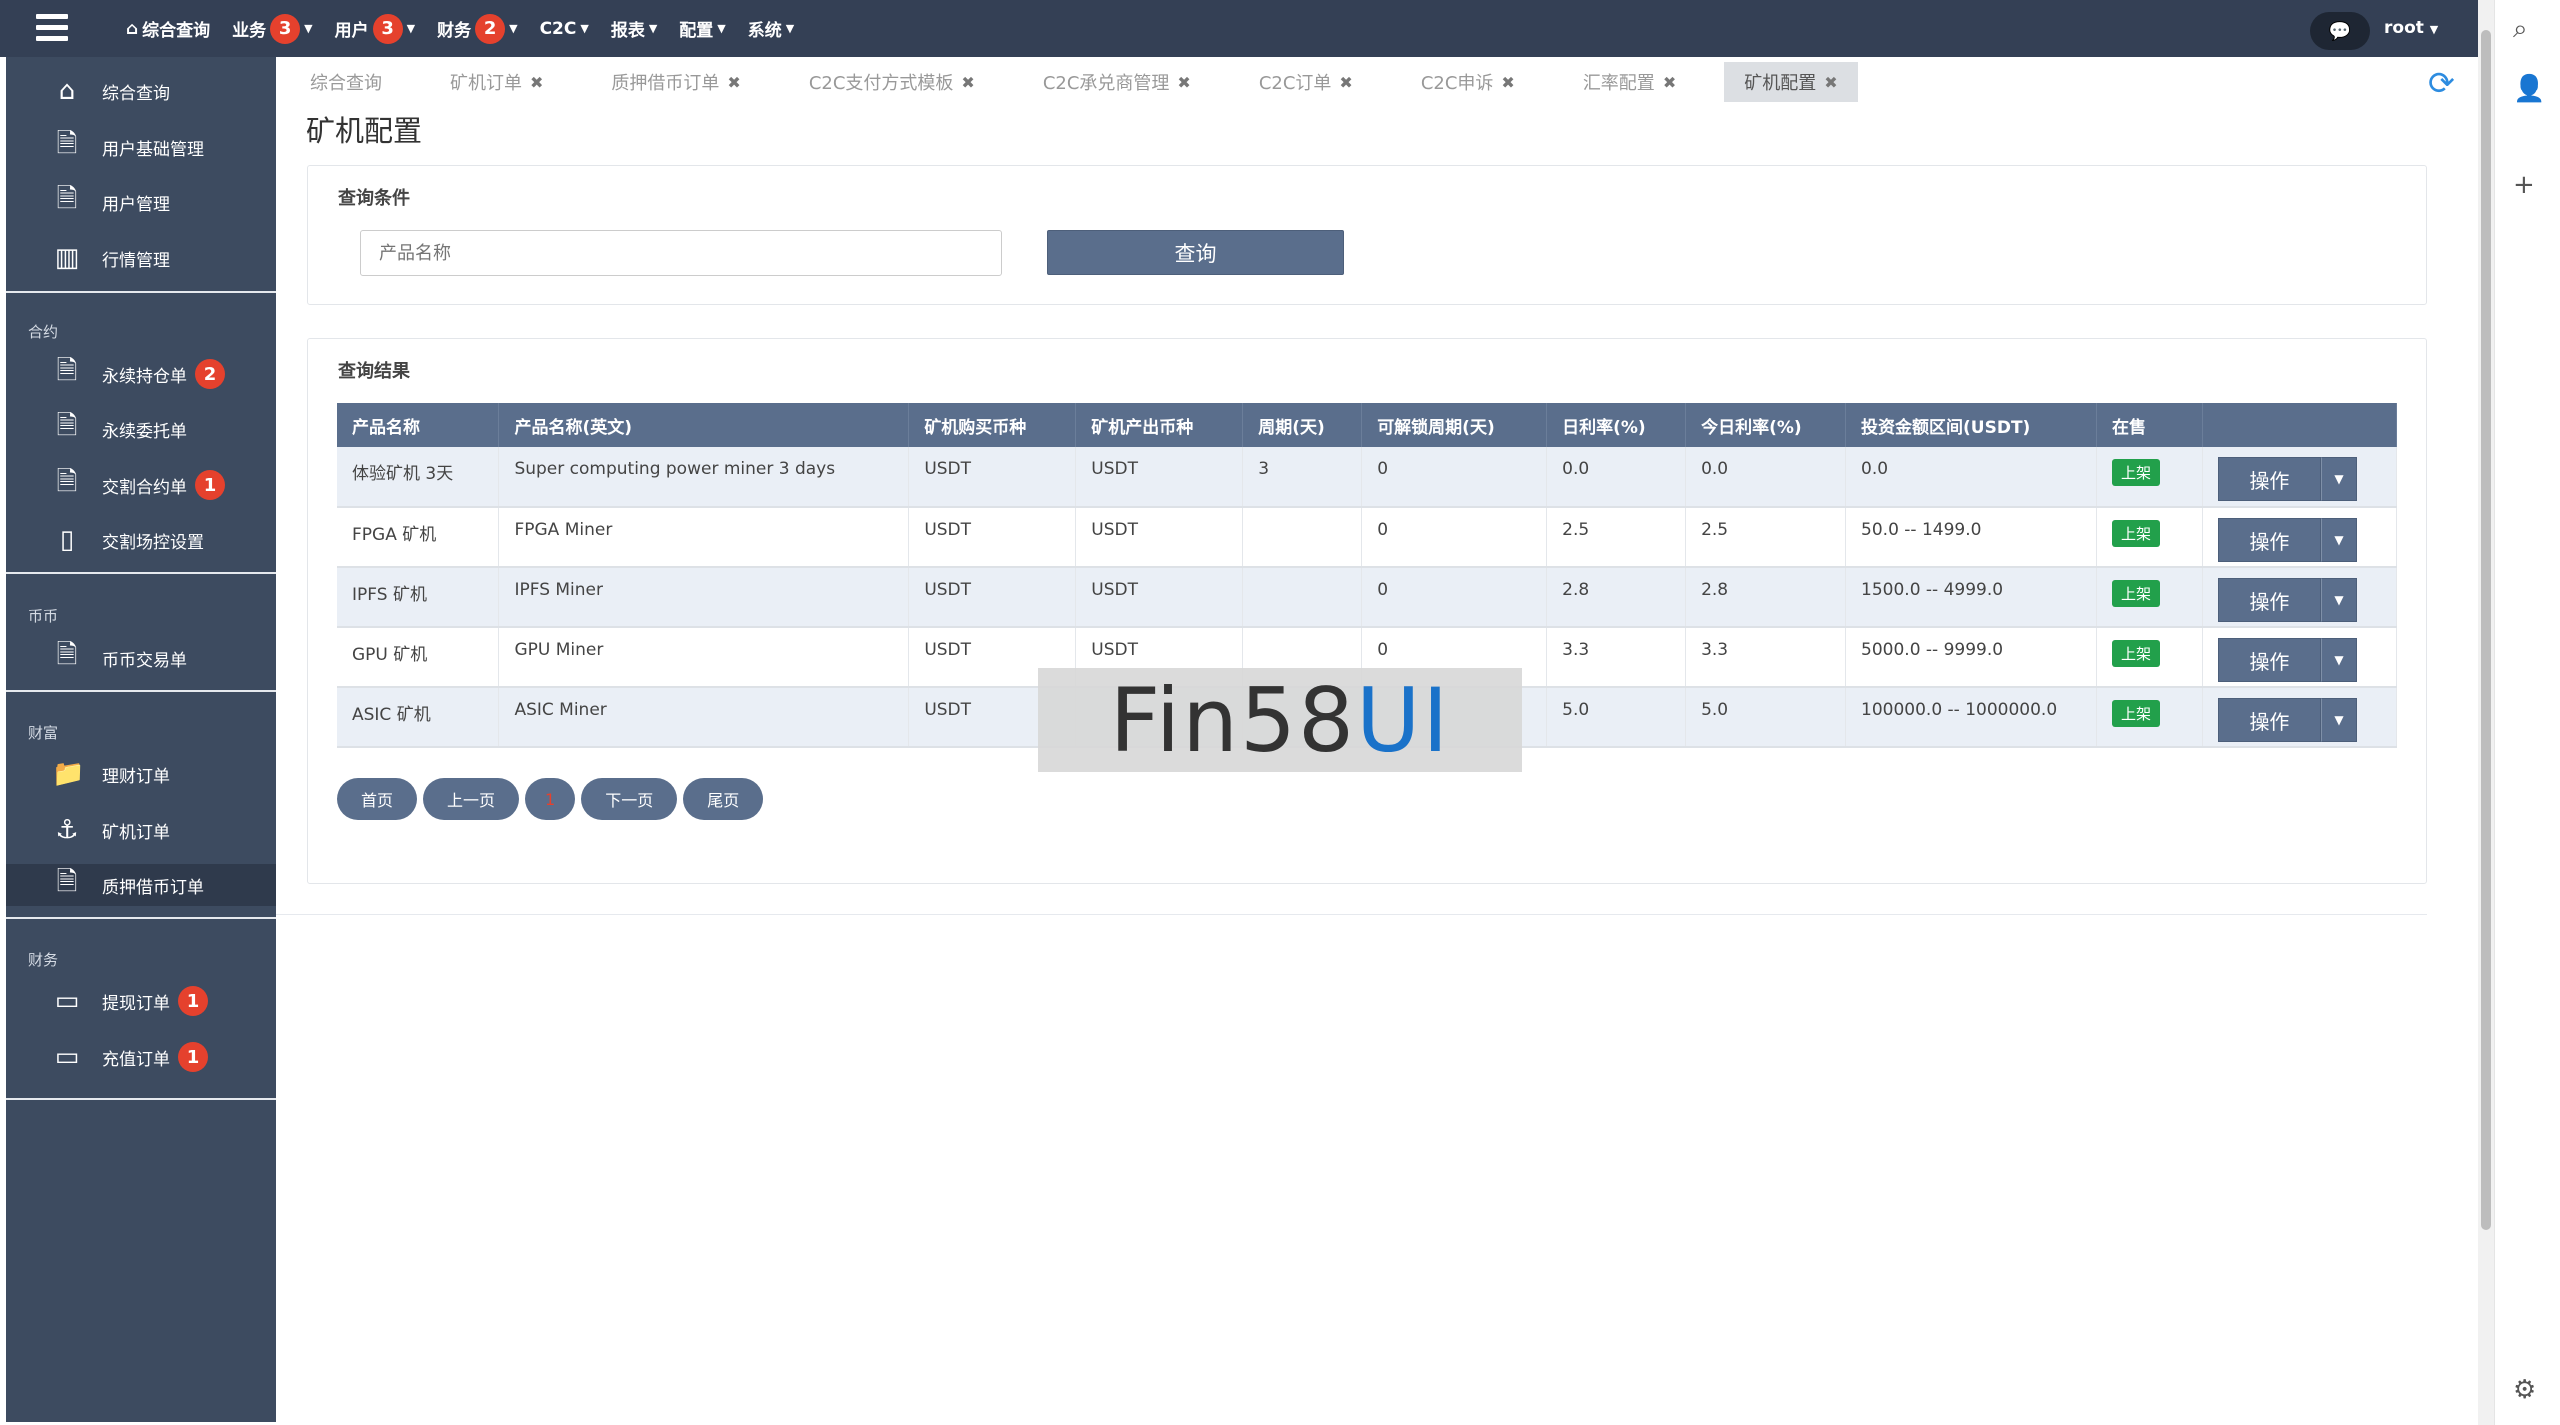 The image size is (2560, 1425). I want to click on nav-menu-3: C2C ▼, so click(564, 29).